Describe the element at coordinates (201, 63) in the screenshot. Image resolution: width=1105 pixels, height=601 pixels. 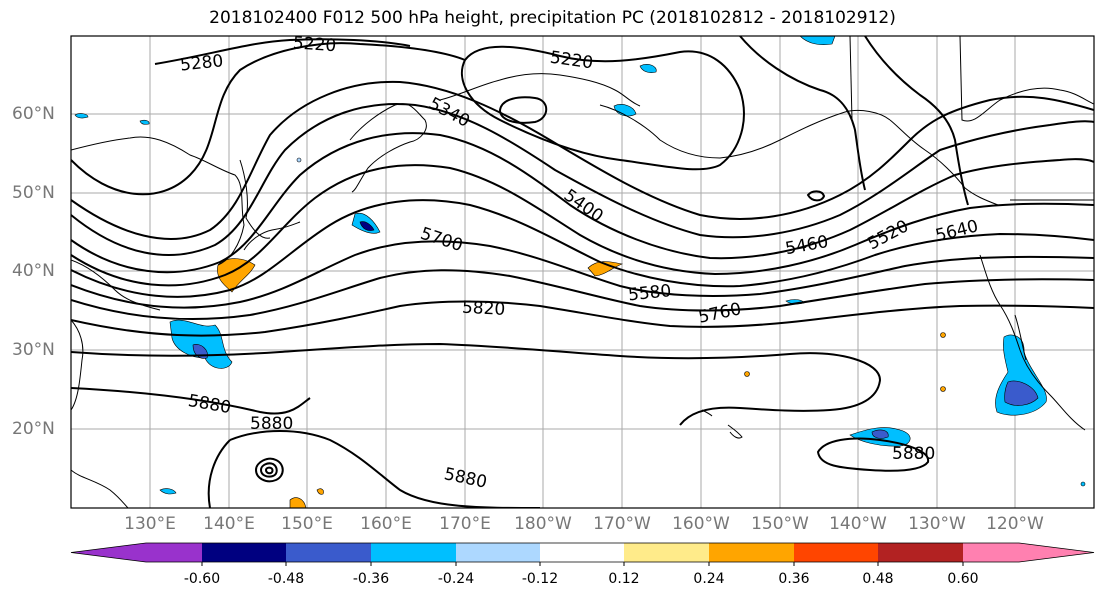
I see `contour-label: 5280` at that location.